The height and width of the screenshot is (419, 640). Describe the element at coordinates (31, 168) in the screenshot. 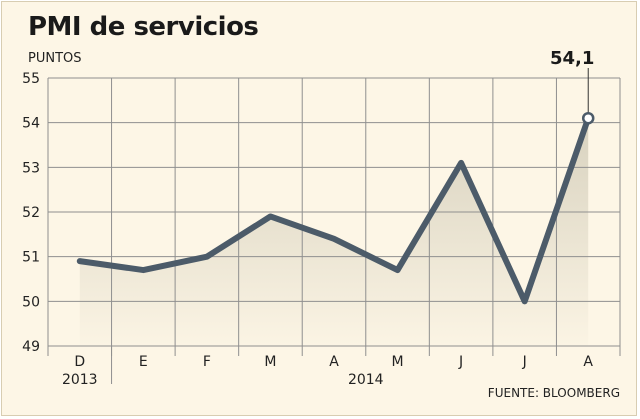

I see `y-tick-label: 53` at that location.